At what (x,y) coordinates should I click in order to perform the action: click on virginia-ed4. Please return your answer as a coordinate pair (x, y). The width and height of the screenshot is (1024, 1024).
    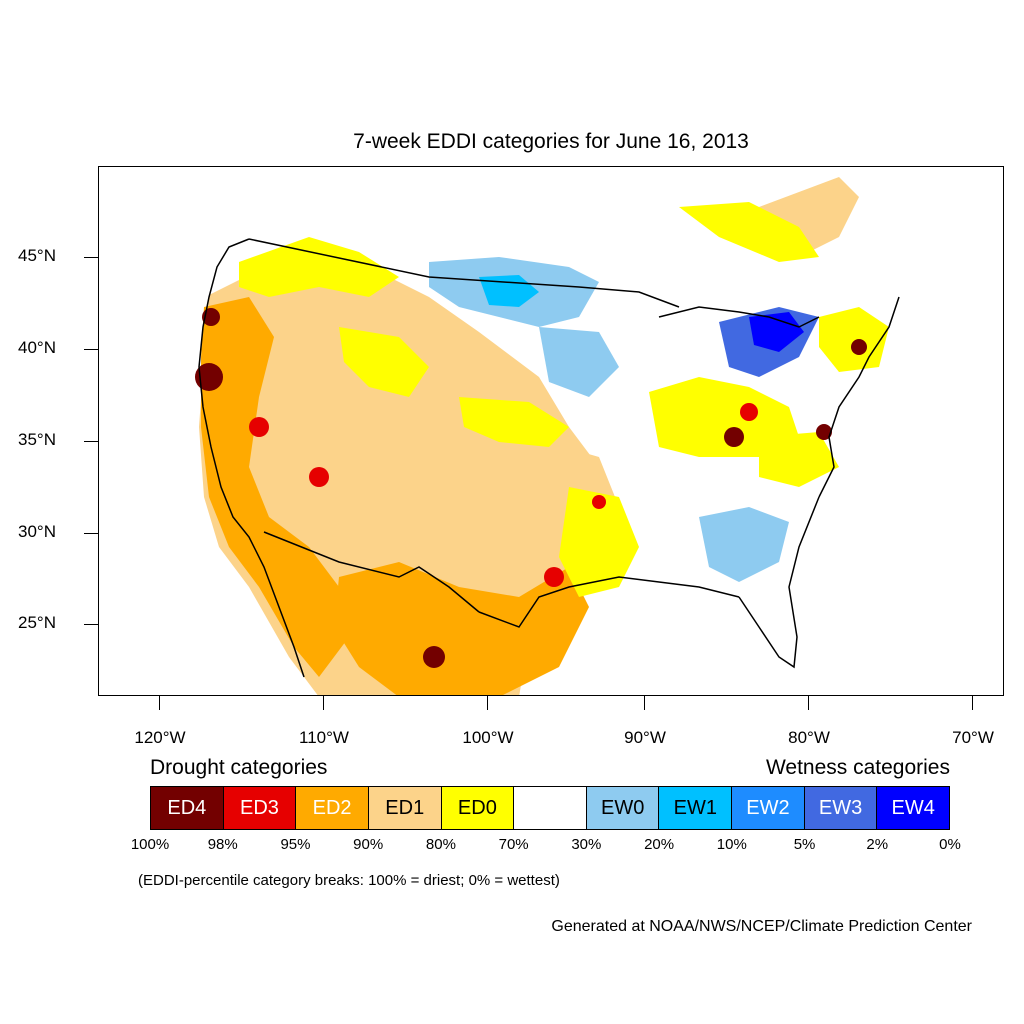
    Looking at the image, I should click on (824, 432).